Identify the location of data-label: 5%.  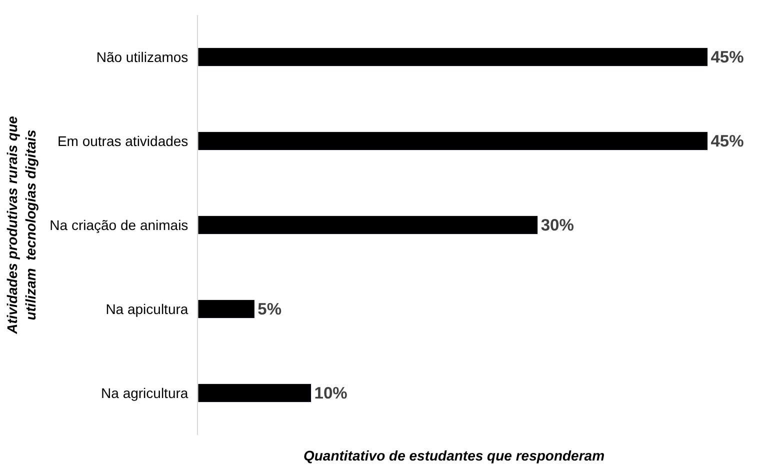
(270, 308).